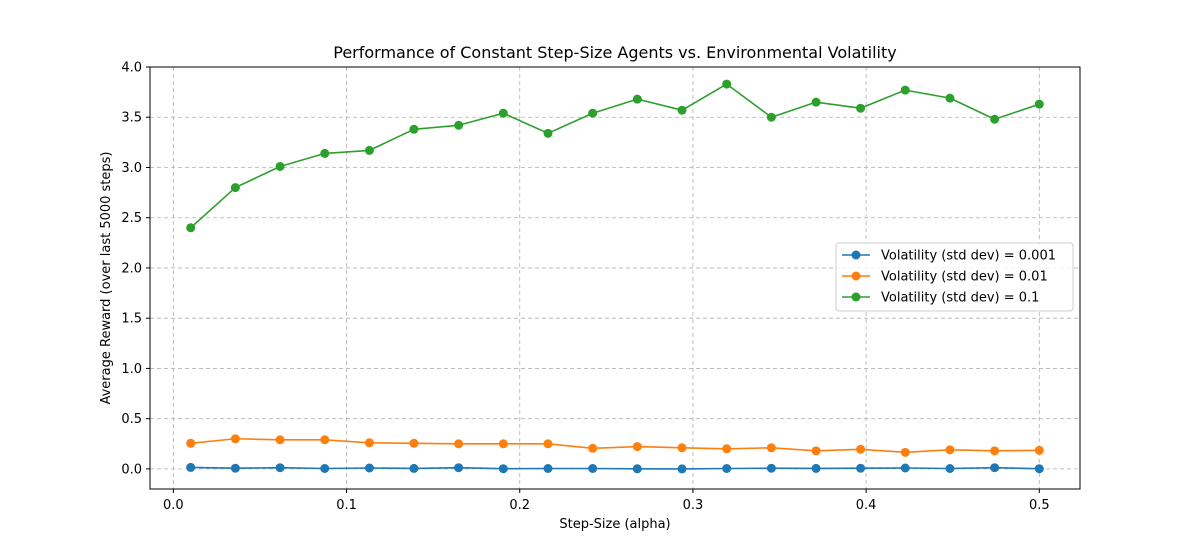 This screenshot has width=1200, height=549. I want to click on legend-item: Volatility (std dev) = 0.01, so click(945, 277).